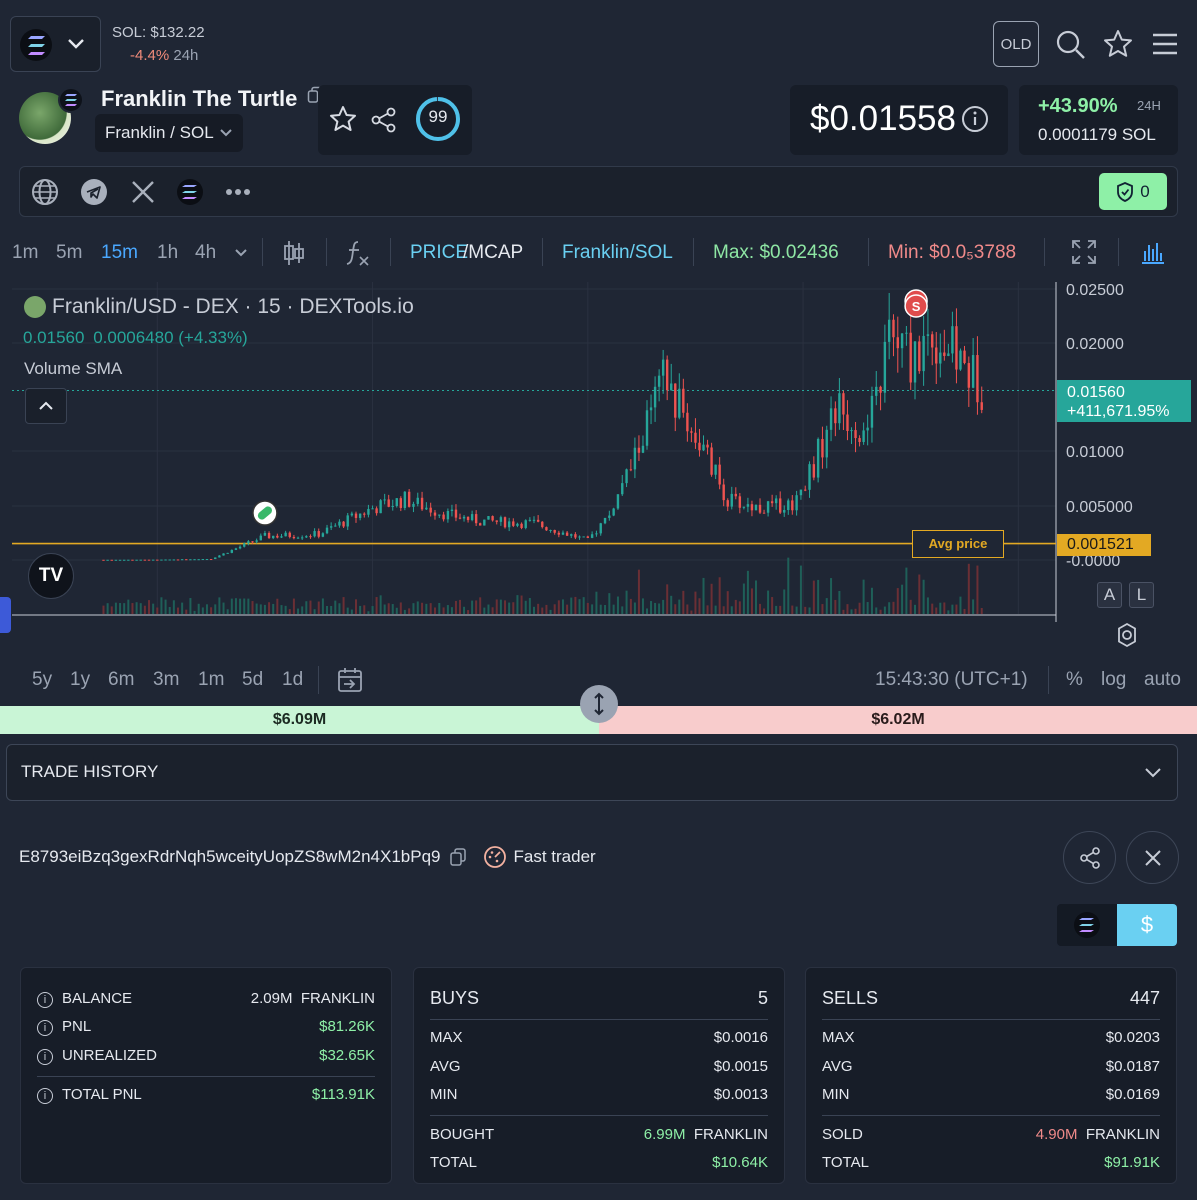  What do you see at coordinates (169, 133) in the screenshot?
I see `pair-selector: Franklin / SOL` at bounding box center [169, 133].